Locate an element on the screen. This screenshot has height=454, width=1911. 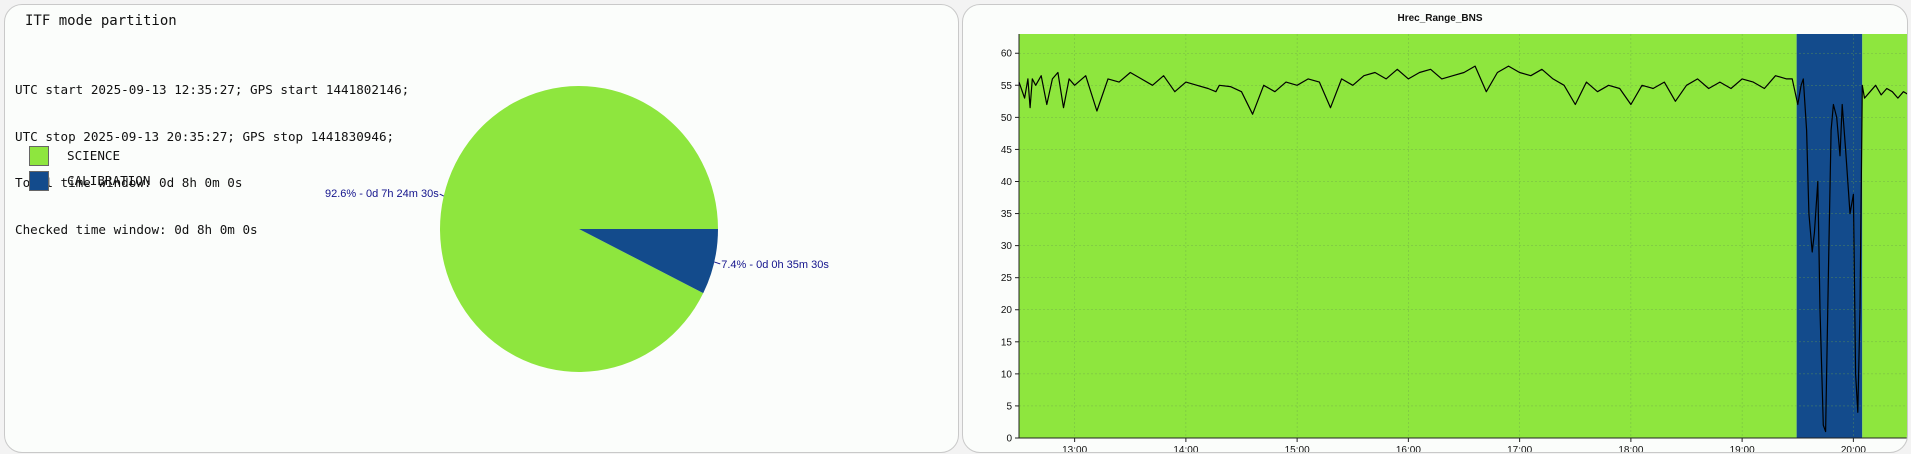
y-tick-label: 10 is located at coordinates (1007, 374).